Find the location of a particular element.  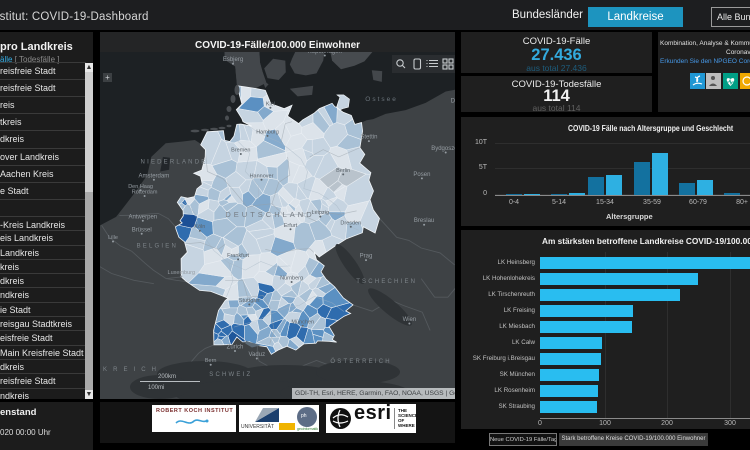

svg-text: Bremen is located at coordinates (240, 151).